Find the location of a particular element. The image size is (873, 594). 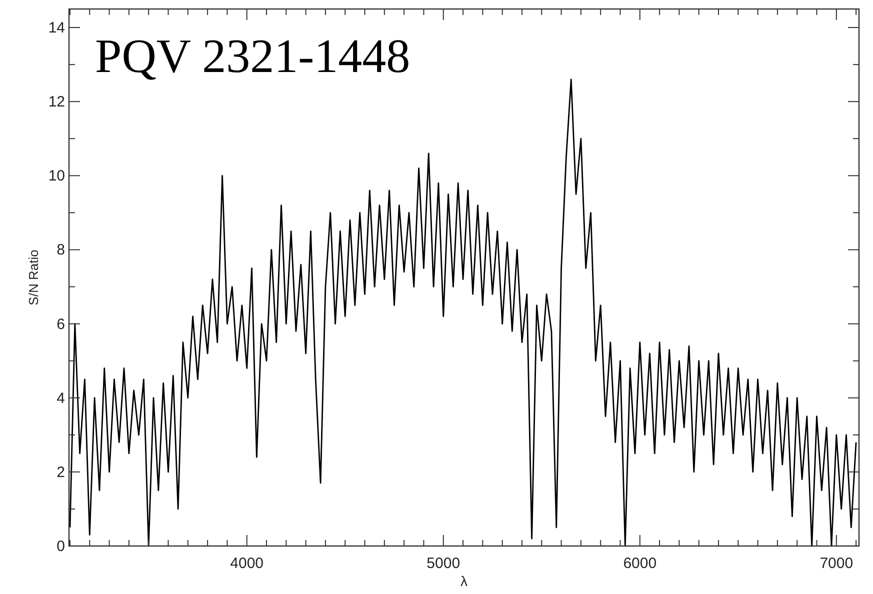

x-axis-title: λ is located at coordinates (464, 581).